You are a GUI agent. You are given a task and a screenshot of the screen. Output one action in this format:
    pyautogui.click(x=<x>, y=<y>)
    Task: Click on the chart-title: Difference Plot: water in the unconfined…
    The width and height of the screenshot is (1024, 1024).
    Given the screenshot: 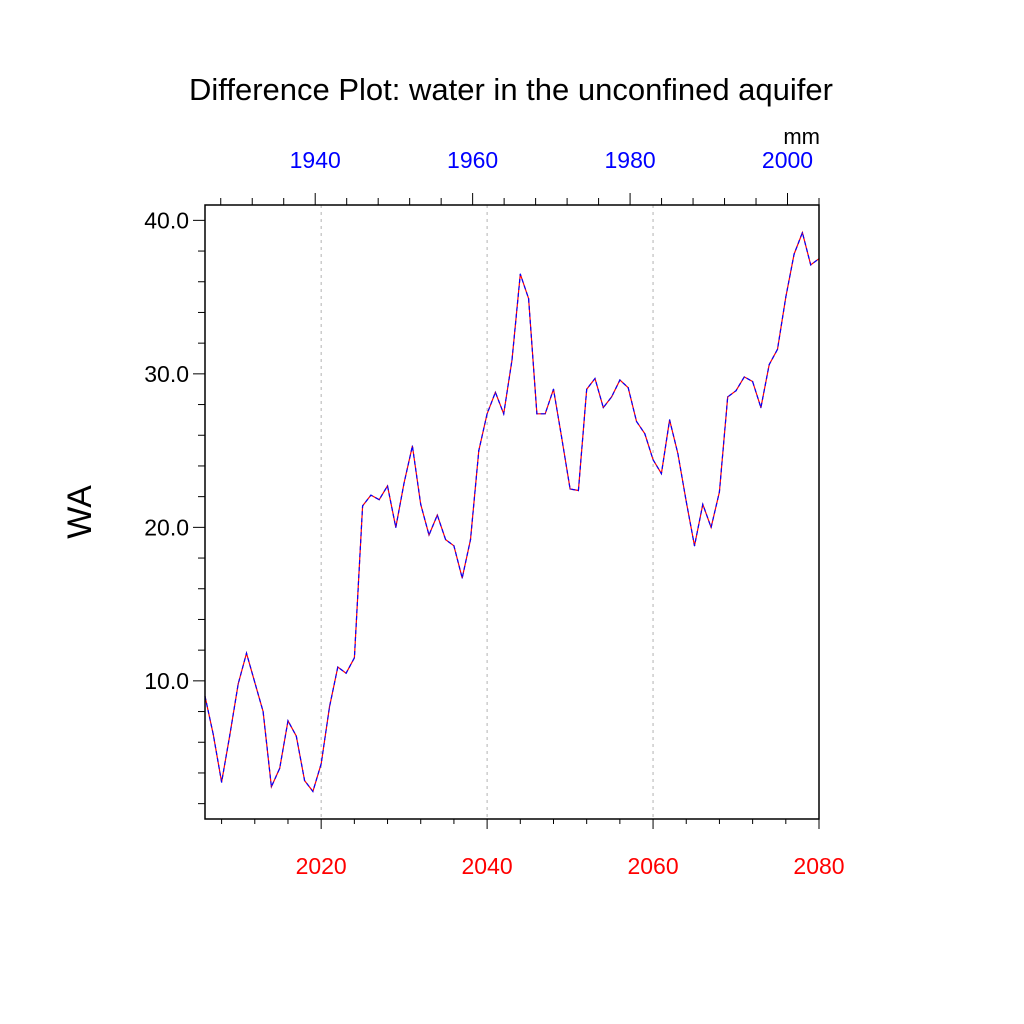 What is the action you would take?
    pyautogui.click(x=511, y=89)
    